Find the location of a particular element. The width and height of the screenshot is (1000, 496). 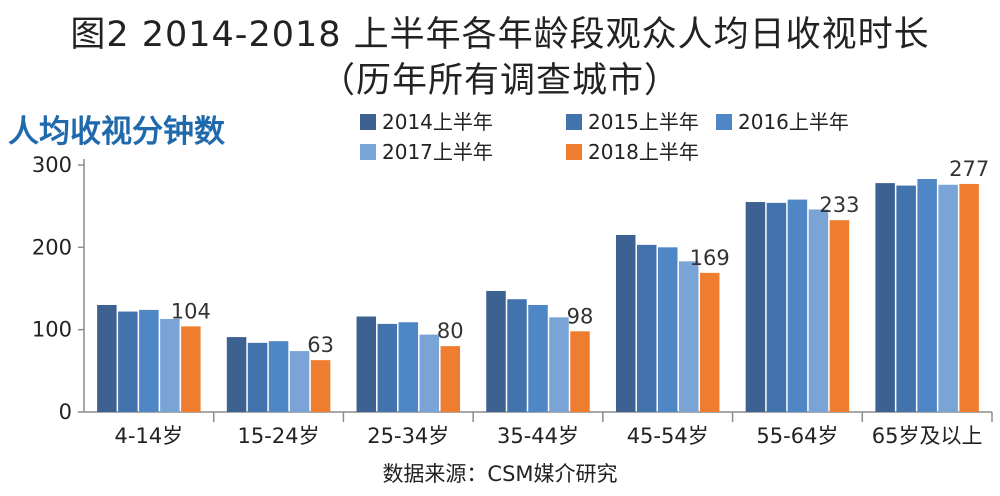

x-tick-label: 55-64岁 is located at coordinates (797, 436).